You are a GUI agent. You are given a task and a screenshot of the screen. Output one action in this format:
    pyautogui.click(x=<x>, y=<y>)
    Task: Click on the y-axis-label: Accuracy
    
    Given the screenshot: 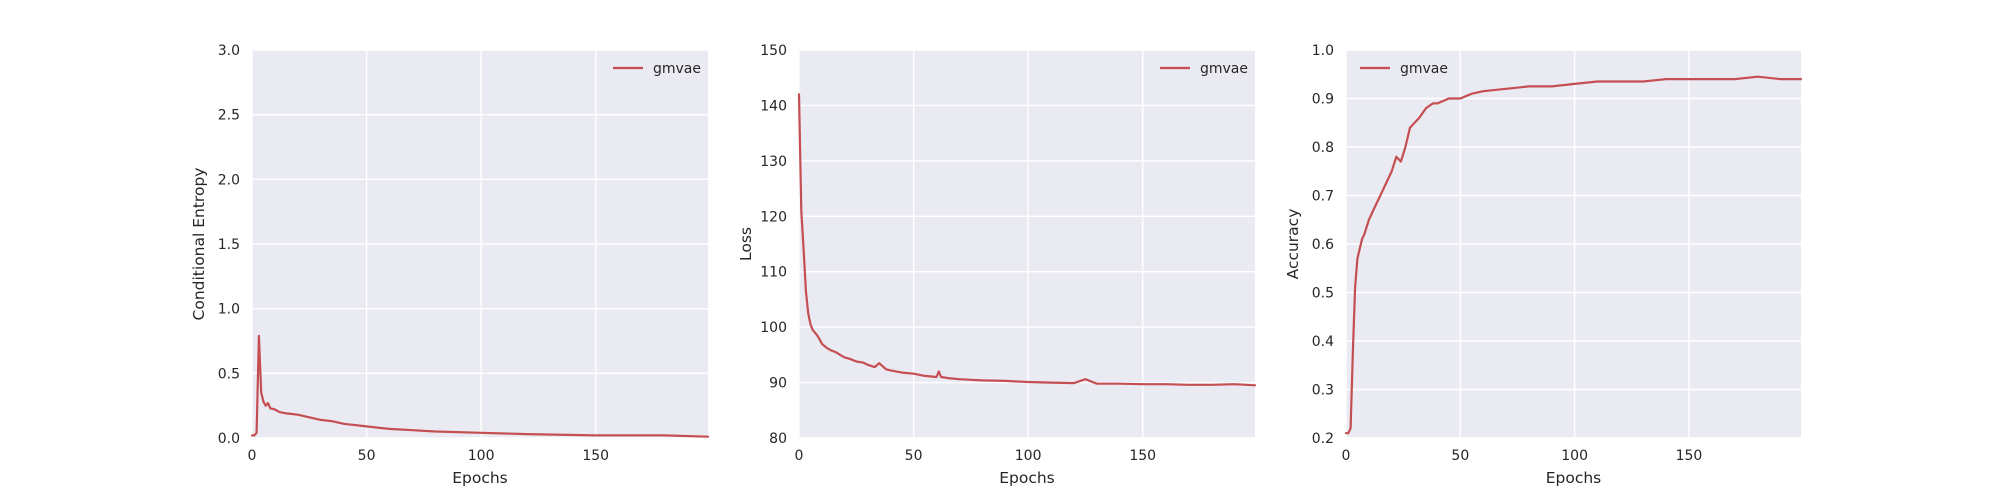 What is the action you would take?
    pyautogui.click(x=1293, y=244)
    